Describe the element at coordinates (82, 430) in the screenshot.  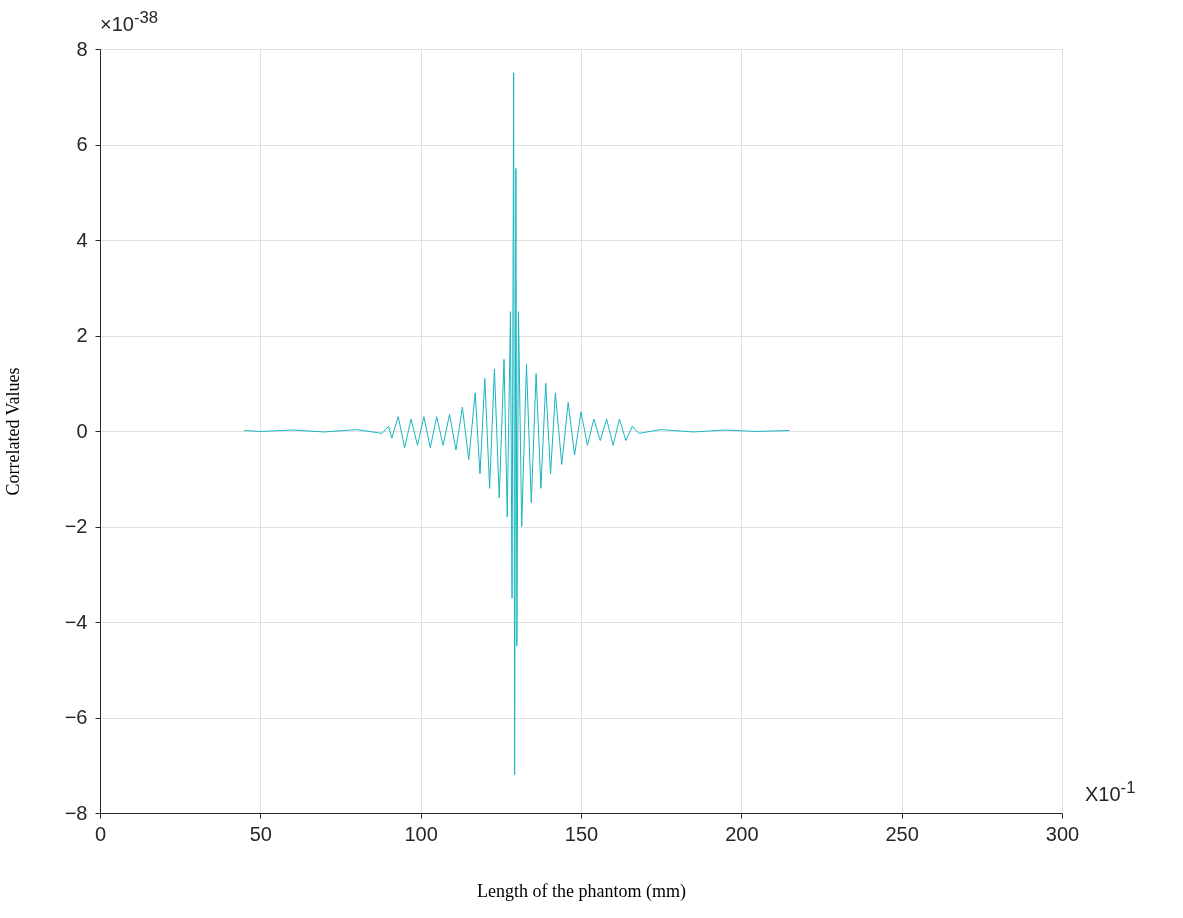
I see `y-tick-label: 0` at that location.